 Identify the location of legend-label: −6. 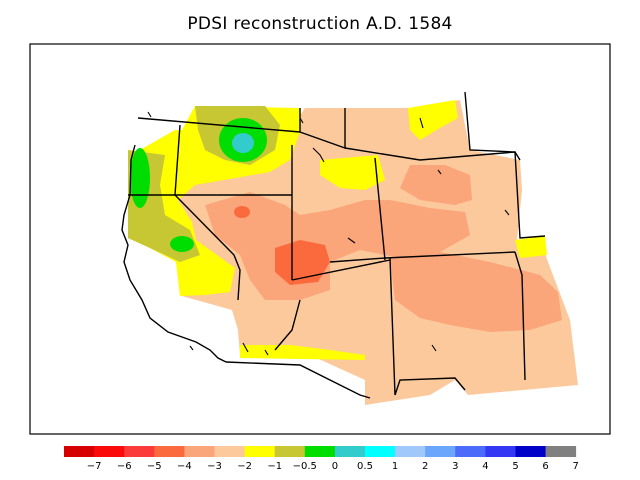
(124, 466).